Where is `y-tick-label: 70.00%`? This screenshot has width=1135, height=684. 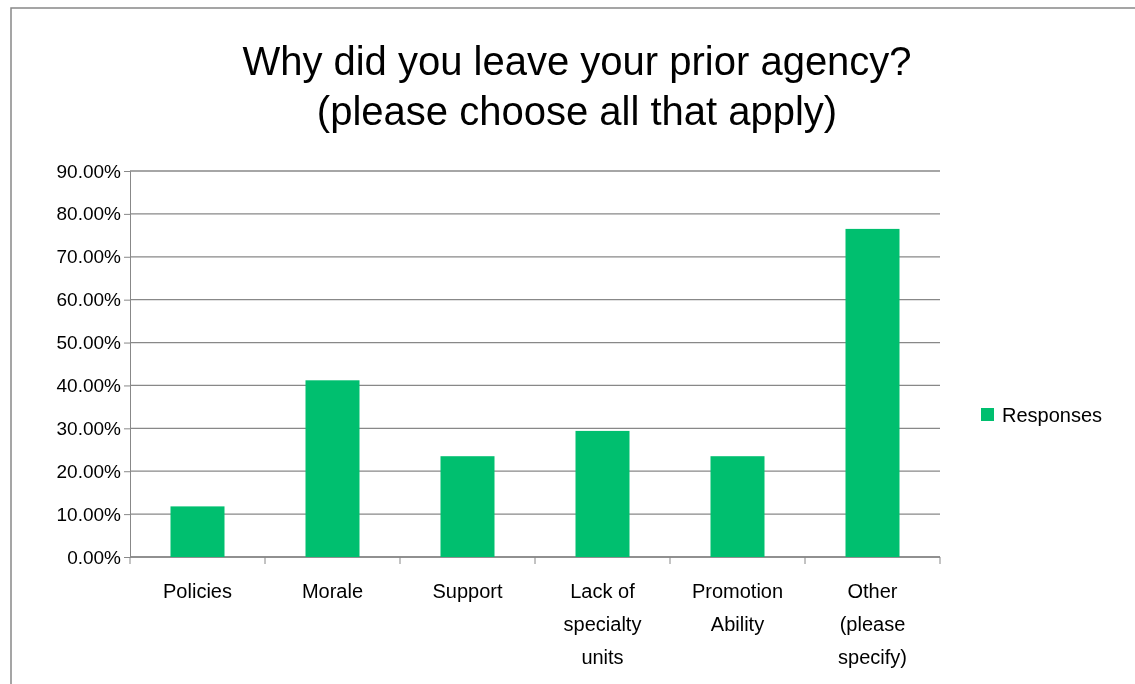 y-tick-label: 70.00% is located at coordinates (89, 257).